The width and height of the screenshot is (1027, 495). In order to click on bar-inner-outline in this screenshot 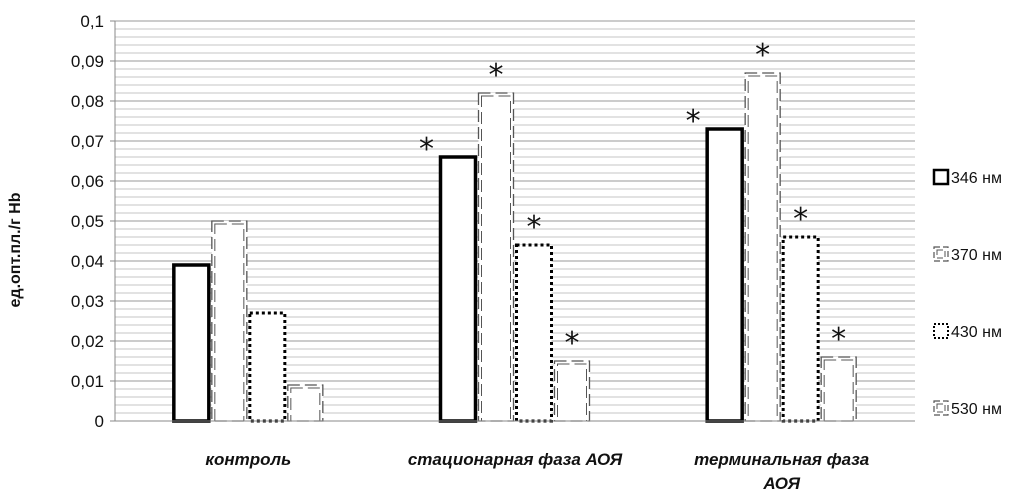, I will do `click(572, 392)`.